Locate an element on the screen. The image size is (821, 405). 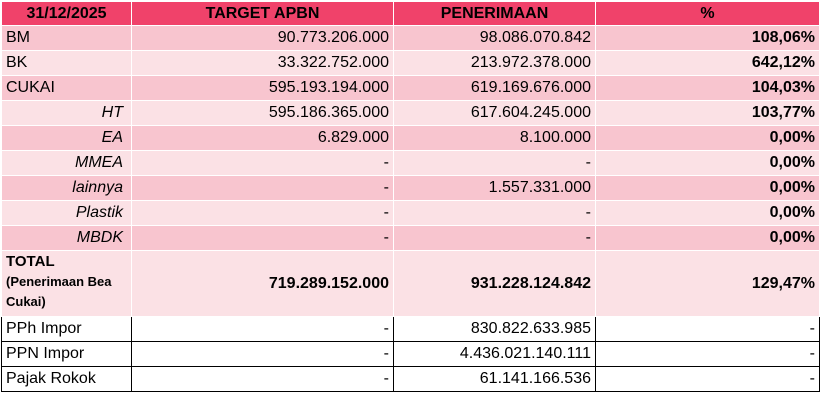
table-row-ppn-impor: PPN Impor - 4.436.021.140.111 - is located at coordinates (410, 354).